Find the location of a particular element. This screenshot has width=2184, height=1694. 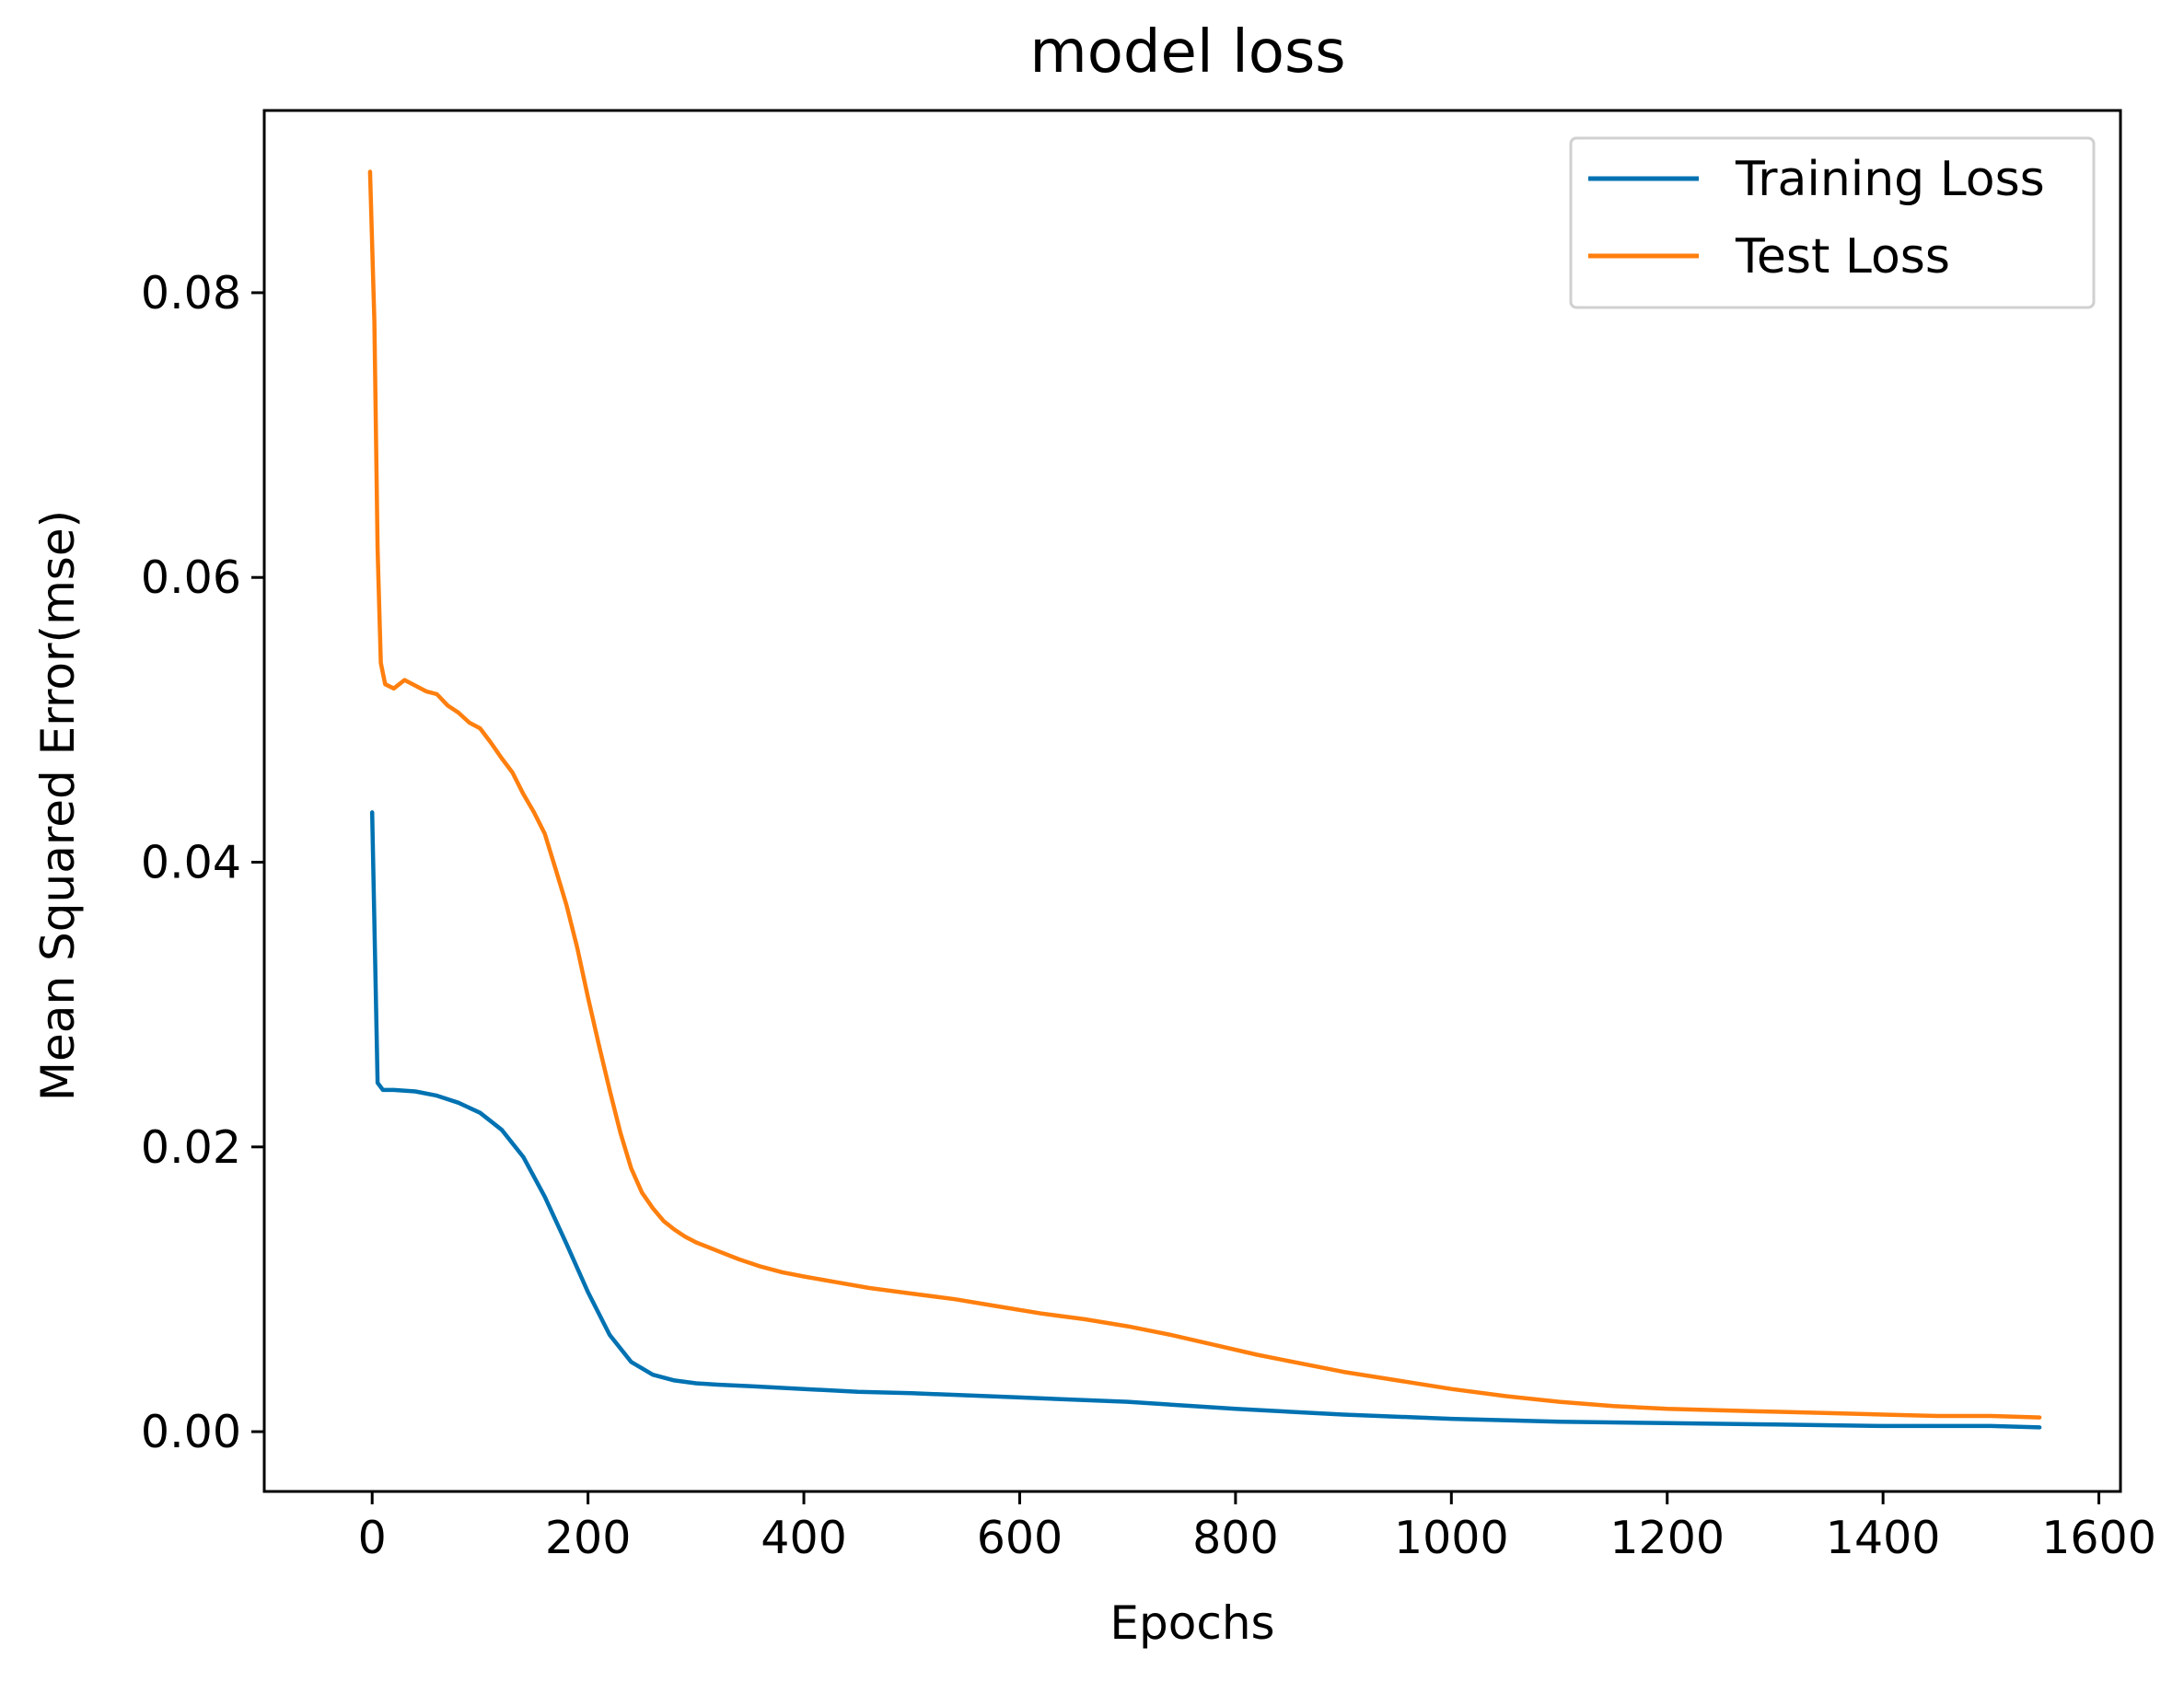

x-axis-ticks: 0 200 400 600 800 1000 1200 1400 1600 is located at coordinates (1257, 1527).